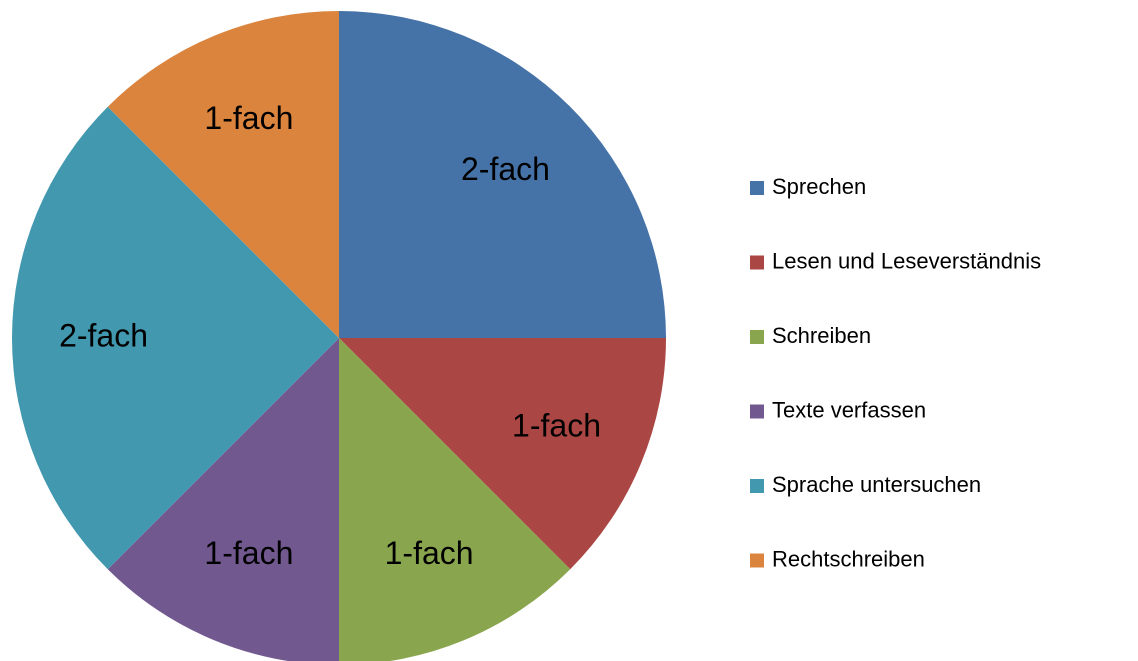  Describe the element at coordinates (819, 186) in the screenshot. I see `legend-label: Sprechen` at that location.